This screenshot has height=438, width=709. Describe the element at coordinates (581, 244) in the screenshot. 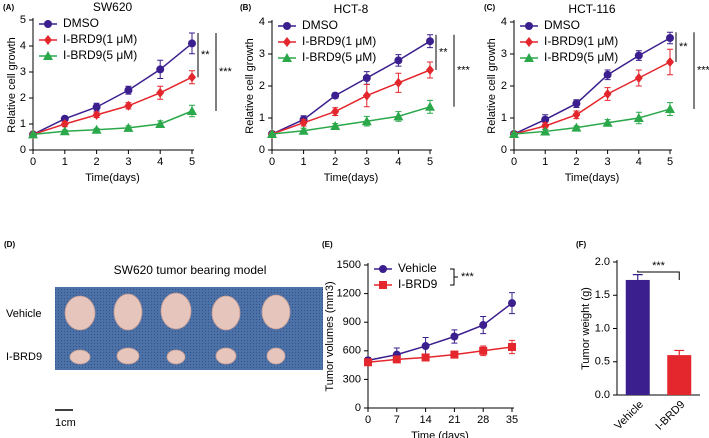

I see `panel-label: (F)` at that location.